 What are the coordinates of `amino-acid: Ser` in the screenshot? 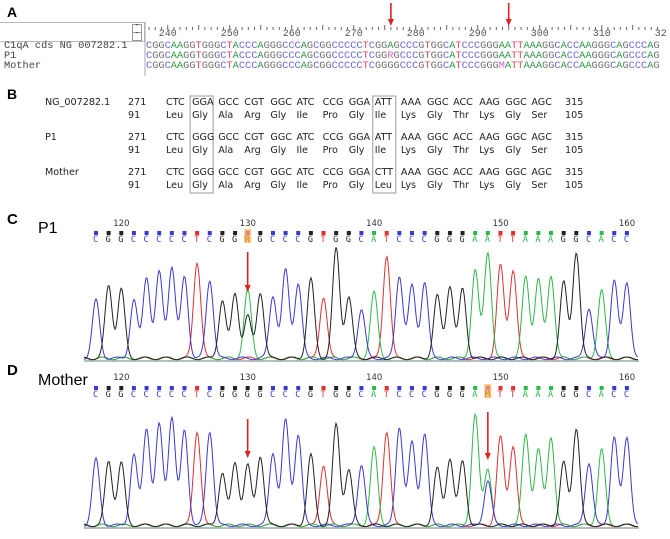 It's located at (539, 115).